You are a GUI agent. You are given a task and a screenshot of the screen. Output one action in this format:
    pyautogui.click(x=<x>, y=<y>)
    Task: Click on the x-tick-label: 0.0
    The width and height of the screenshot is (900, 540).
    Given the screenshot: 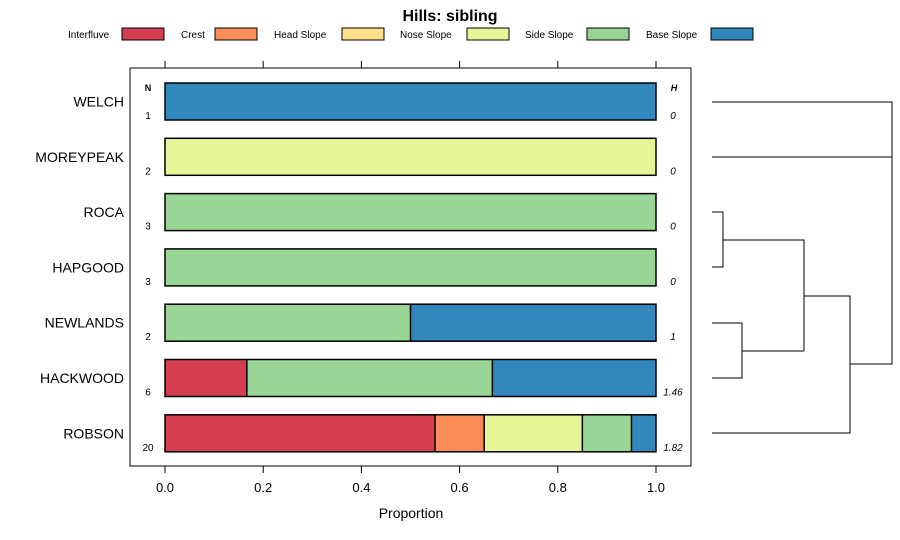 What is the action you would take?
    pyautogui.click(x=165, y=487)
    